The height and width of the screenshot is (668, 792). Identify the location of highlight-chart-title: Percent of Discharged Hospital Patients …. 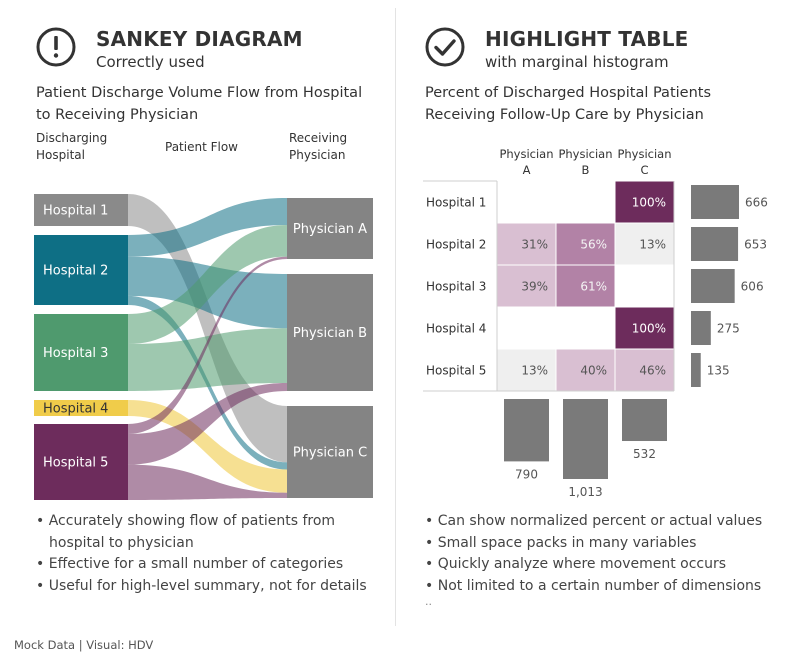
(605, 104).